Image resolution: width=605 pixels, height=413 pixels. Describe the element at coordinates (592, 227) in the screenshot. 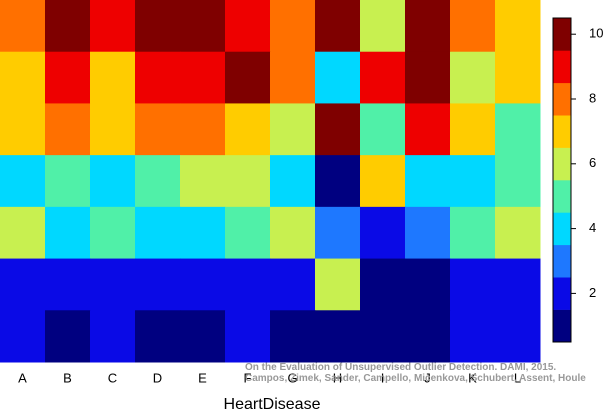

I see `colorbar-tick-label: 4` at that location.